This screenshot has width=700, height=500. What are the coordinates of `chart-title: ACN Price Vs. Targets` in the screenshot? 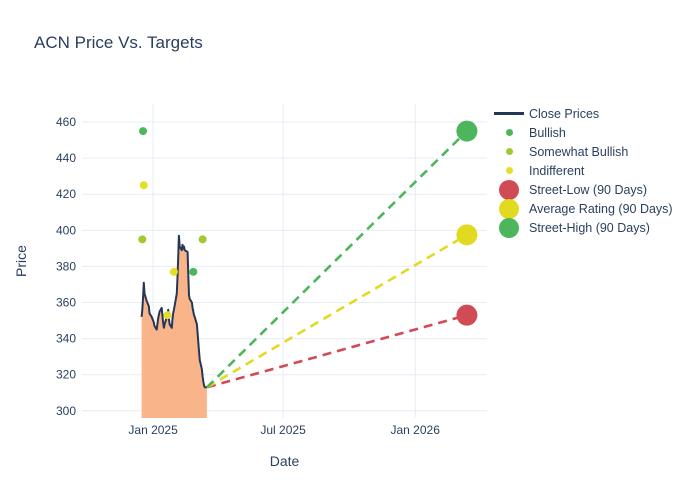 It's located at (118, 42).